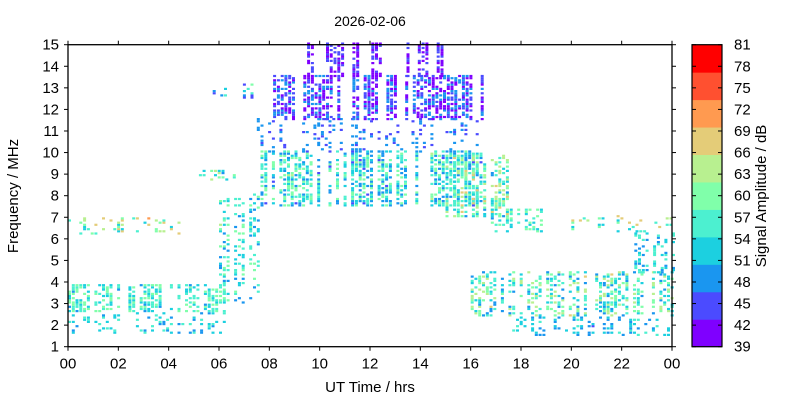 The height and width of the screenshot is (400, 800). I want to click on x-tick-label: 12, so click(370, 364).